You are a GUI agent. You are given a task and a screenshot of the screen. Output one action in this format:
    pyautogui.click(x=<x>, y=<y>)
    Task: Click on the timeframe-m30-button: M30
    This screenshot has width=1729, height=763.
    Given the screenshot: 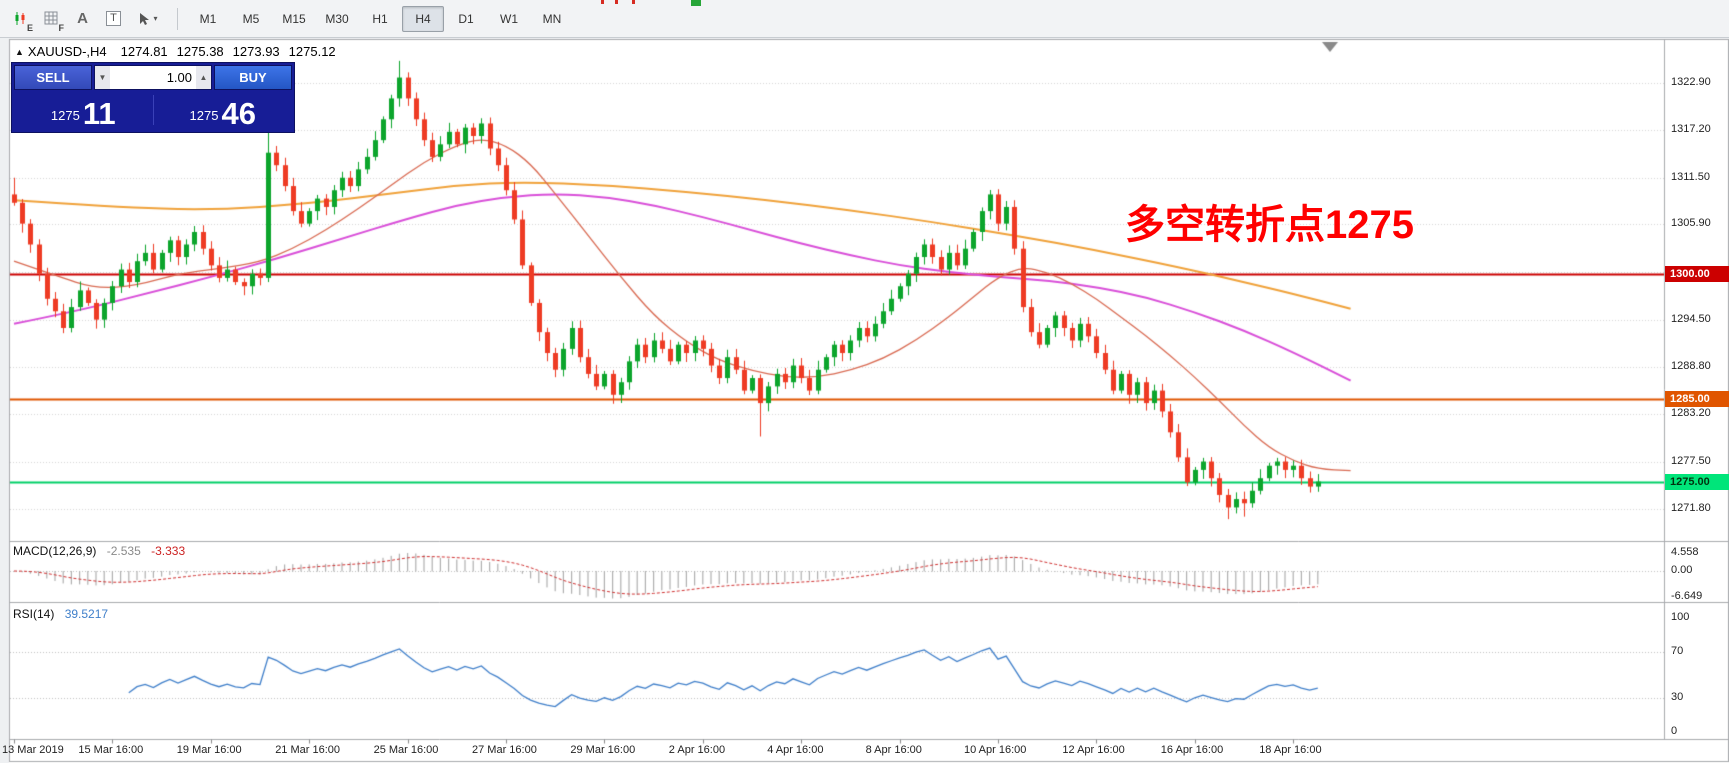 What is the action you would take?
    pyautogui.click(x=337, y=18)
    